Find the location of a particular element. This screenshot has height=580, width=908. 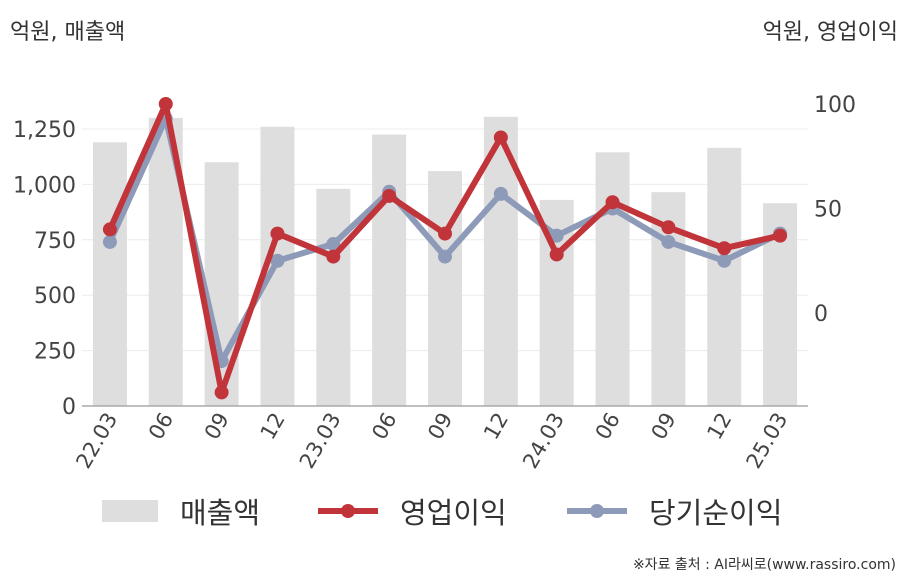

y-left-tick-label: 500 is located at coordinates (55, 296).